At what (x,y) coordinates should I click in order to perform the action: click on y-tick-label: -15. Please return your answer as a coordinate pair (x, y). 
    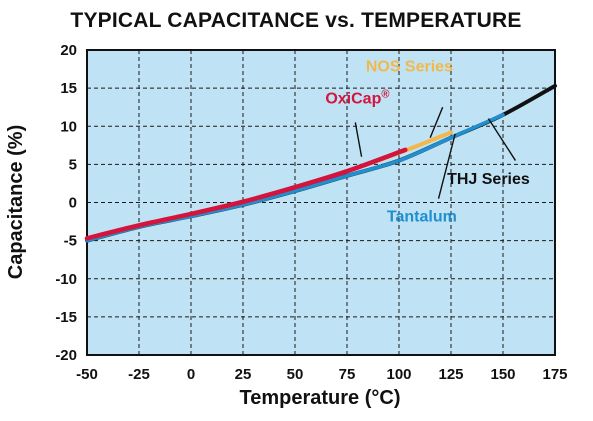
    Looking at the image, I should click on (66, 317).